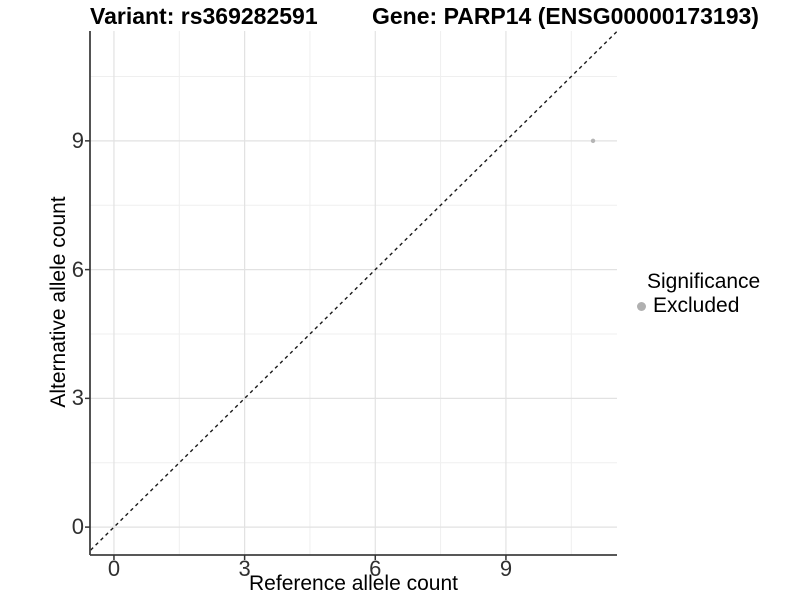 Image resolution: width=800 pixels, height=600 pixels. What do you see at coordinates (77, 140) in the screenshot?
I see `y-tick-label: 9` at bounding box center [77, 140].